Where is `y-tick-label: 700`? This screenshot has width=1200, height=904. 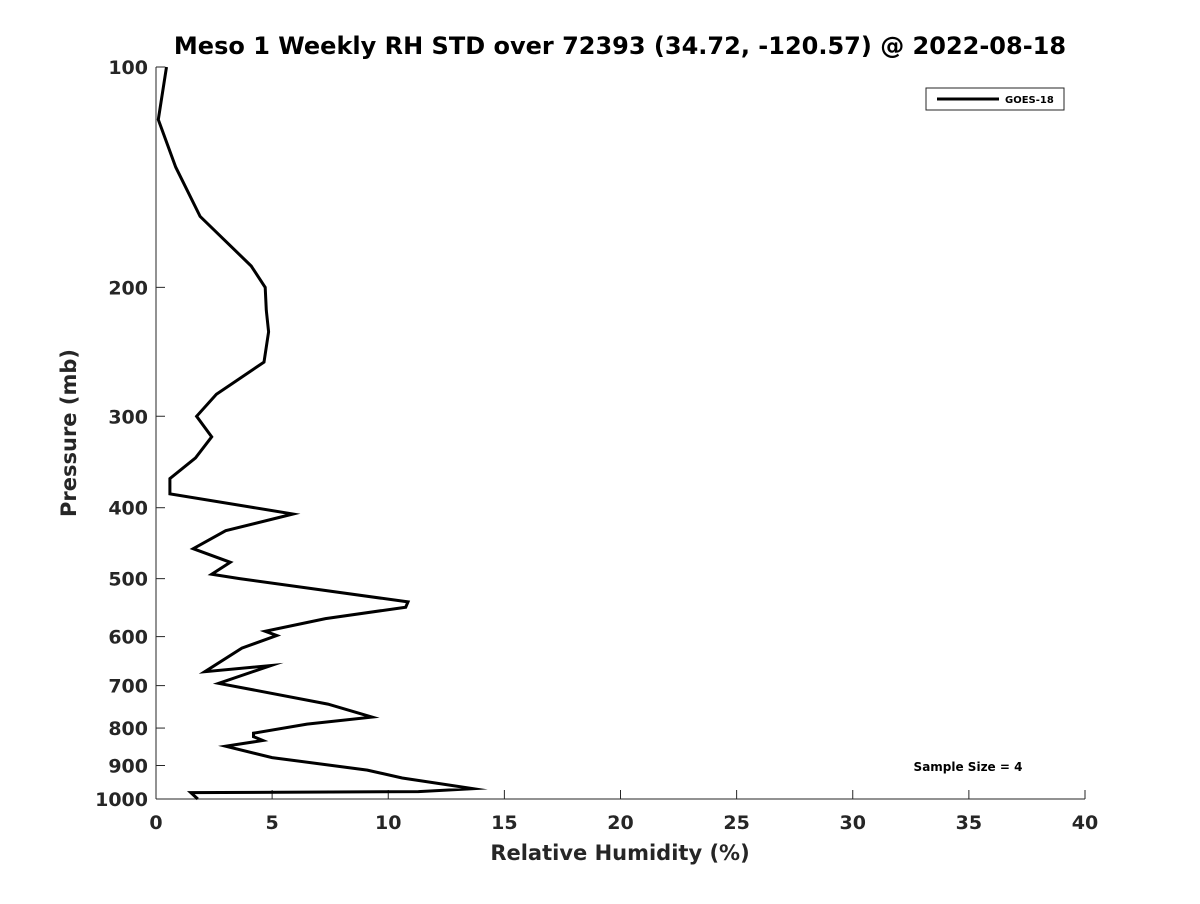
y-tick-label: 700 is located at coordinates (128, 687).